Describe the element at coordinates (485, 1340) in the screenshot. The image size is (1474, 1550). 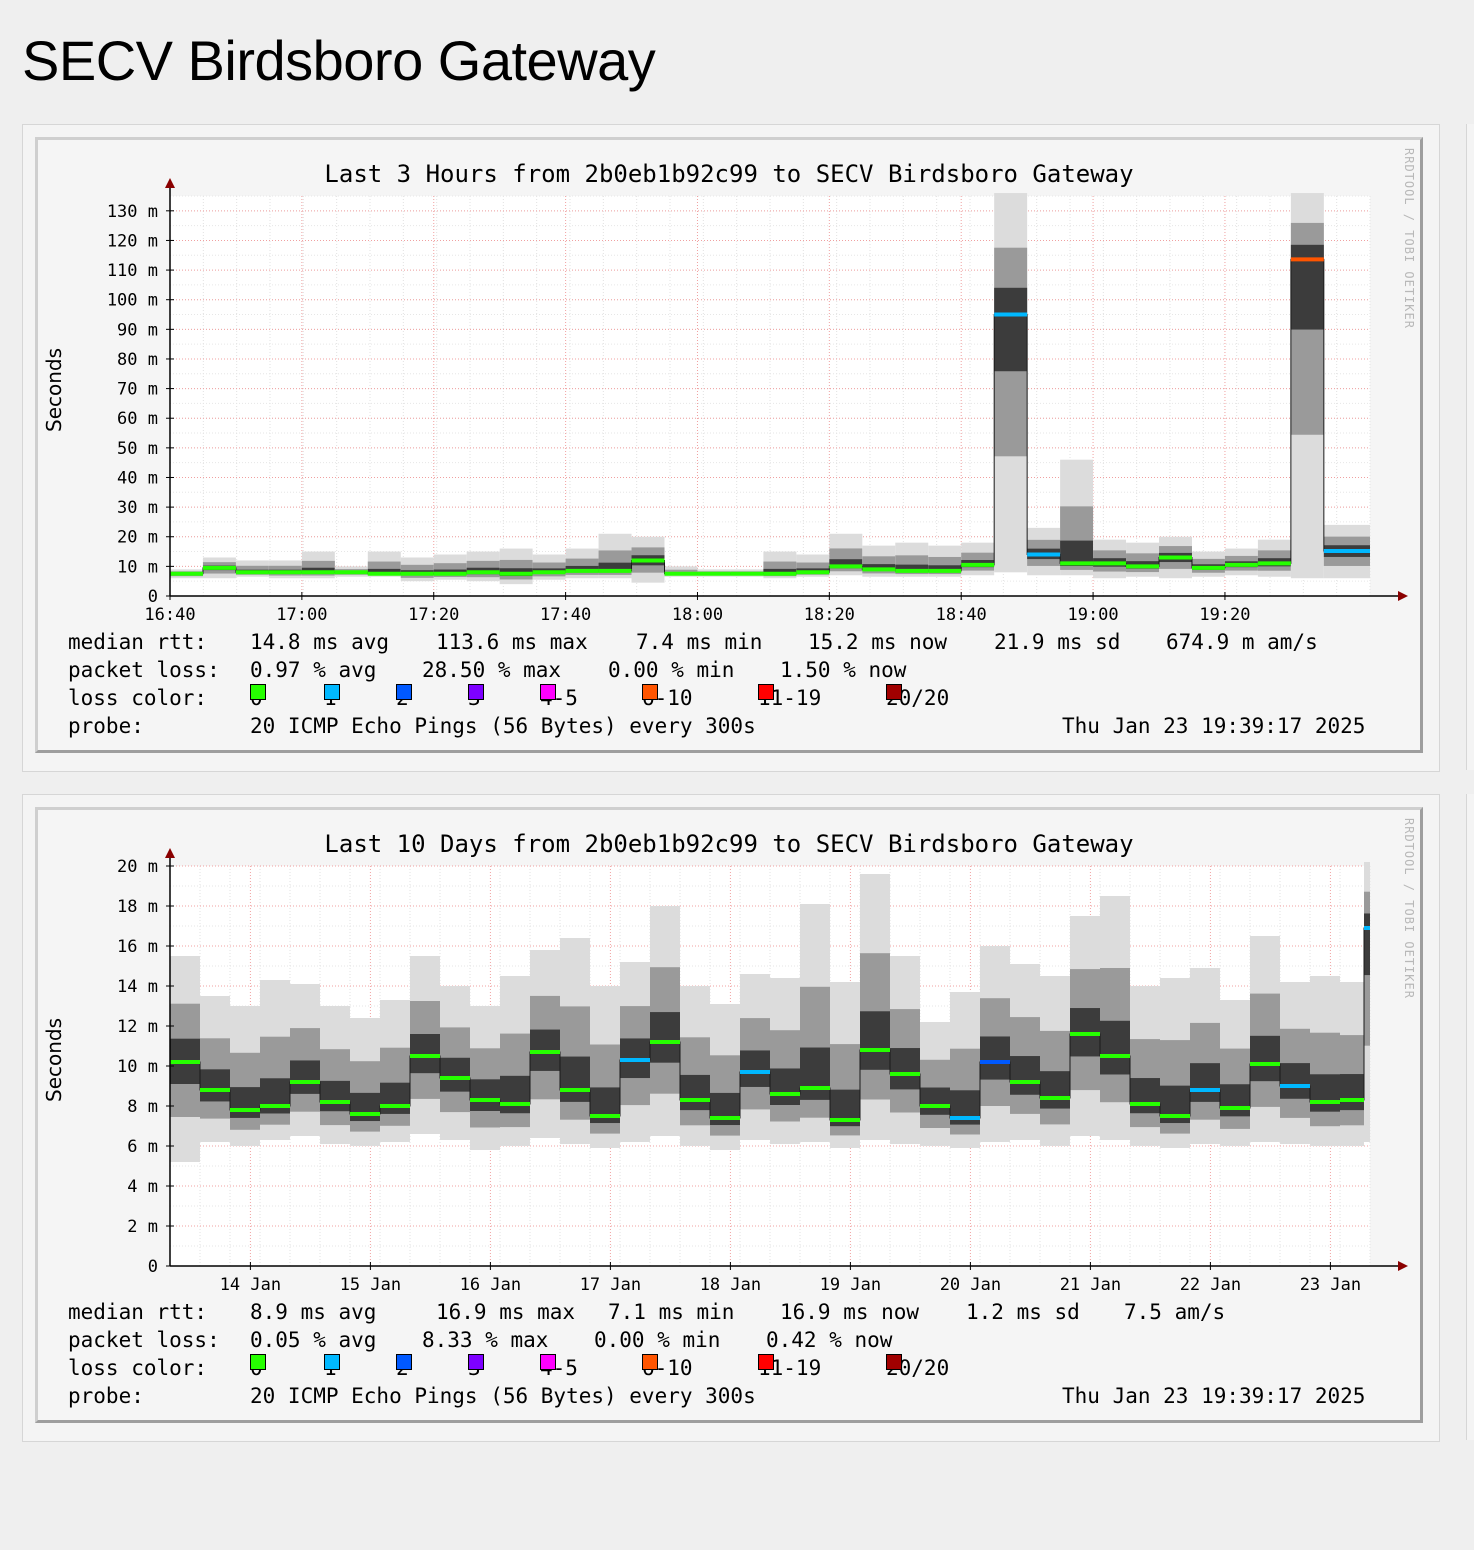
I see `loss-max: 8.33 % max` at that location.